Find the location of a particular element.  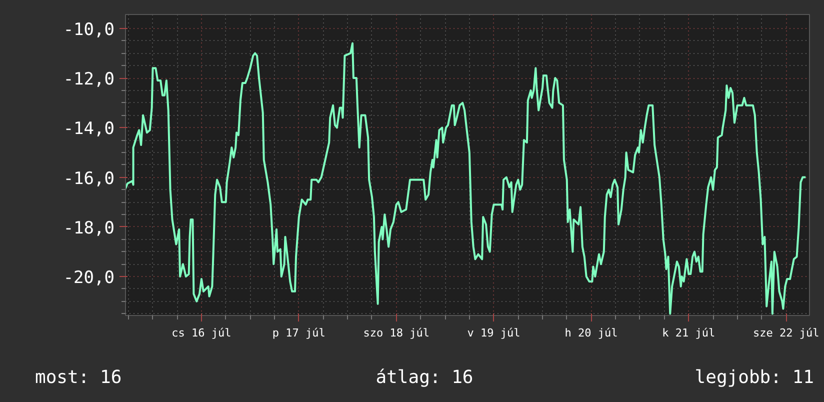

y-tick-label: -18,0 is located at coordinates (89, 228).